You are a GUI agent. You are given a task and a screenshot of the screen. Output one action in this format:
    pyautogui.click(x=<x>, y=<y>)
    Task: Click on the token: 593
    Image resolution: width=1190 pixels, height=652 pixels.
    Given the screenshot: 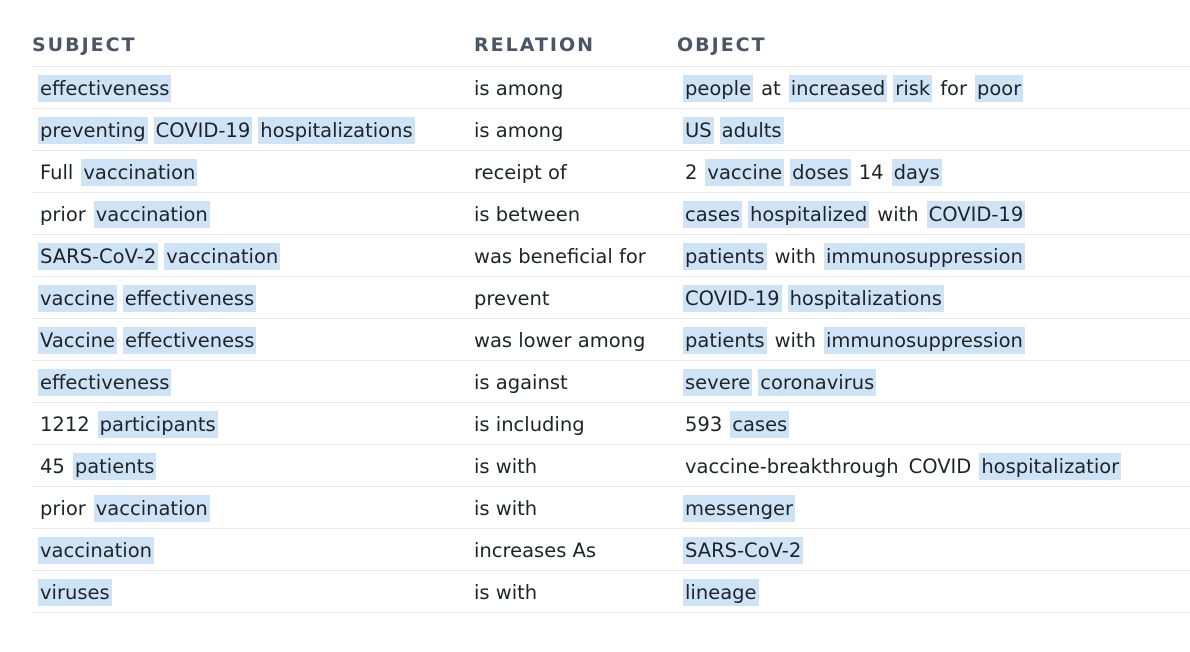 What is the action you would take?
    pyautogui.click(x=704, y=424)
    